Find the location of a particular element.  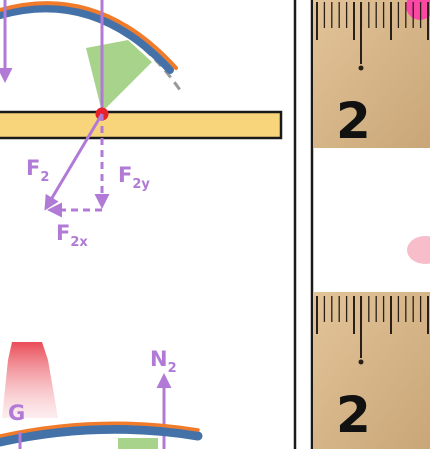

bent-beam-blue is located at coordinates (87, 39).